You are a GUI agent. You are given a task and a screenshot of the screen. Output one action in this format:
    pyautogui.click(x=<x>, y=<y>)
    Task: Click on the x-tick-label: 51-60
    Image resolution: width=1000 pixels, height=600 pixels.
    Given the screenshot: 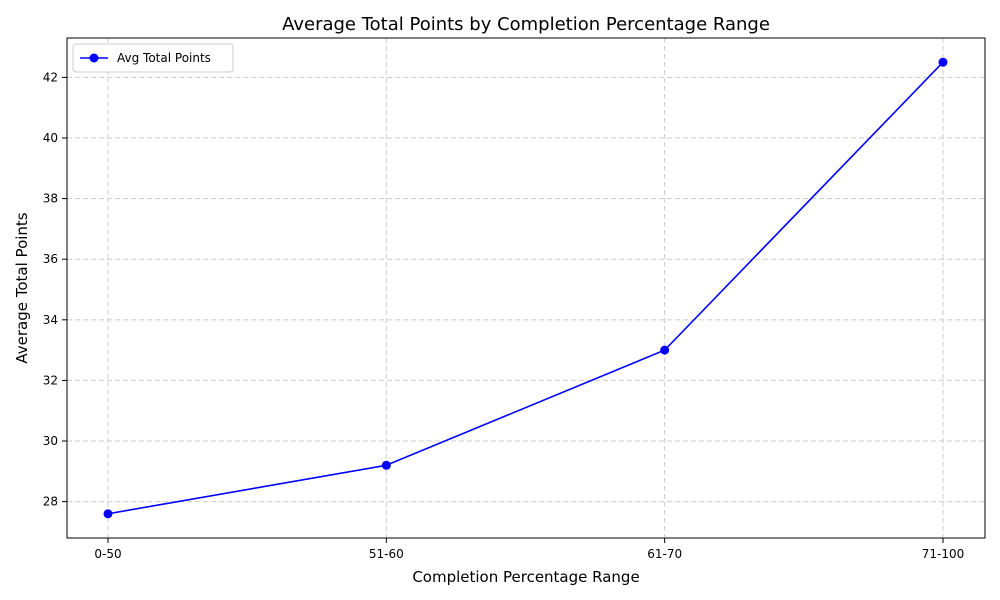 What is the action you would take?
    pyautogui.click(x=386, y=554)
    